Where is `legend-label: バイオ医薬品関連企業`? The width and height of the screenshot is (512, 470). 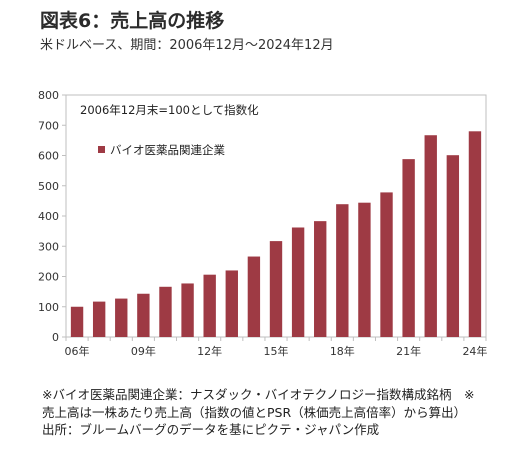
legend-label: バイオ医薬品関連企業 is located at coordinates (167, 150).